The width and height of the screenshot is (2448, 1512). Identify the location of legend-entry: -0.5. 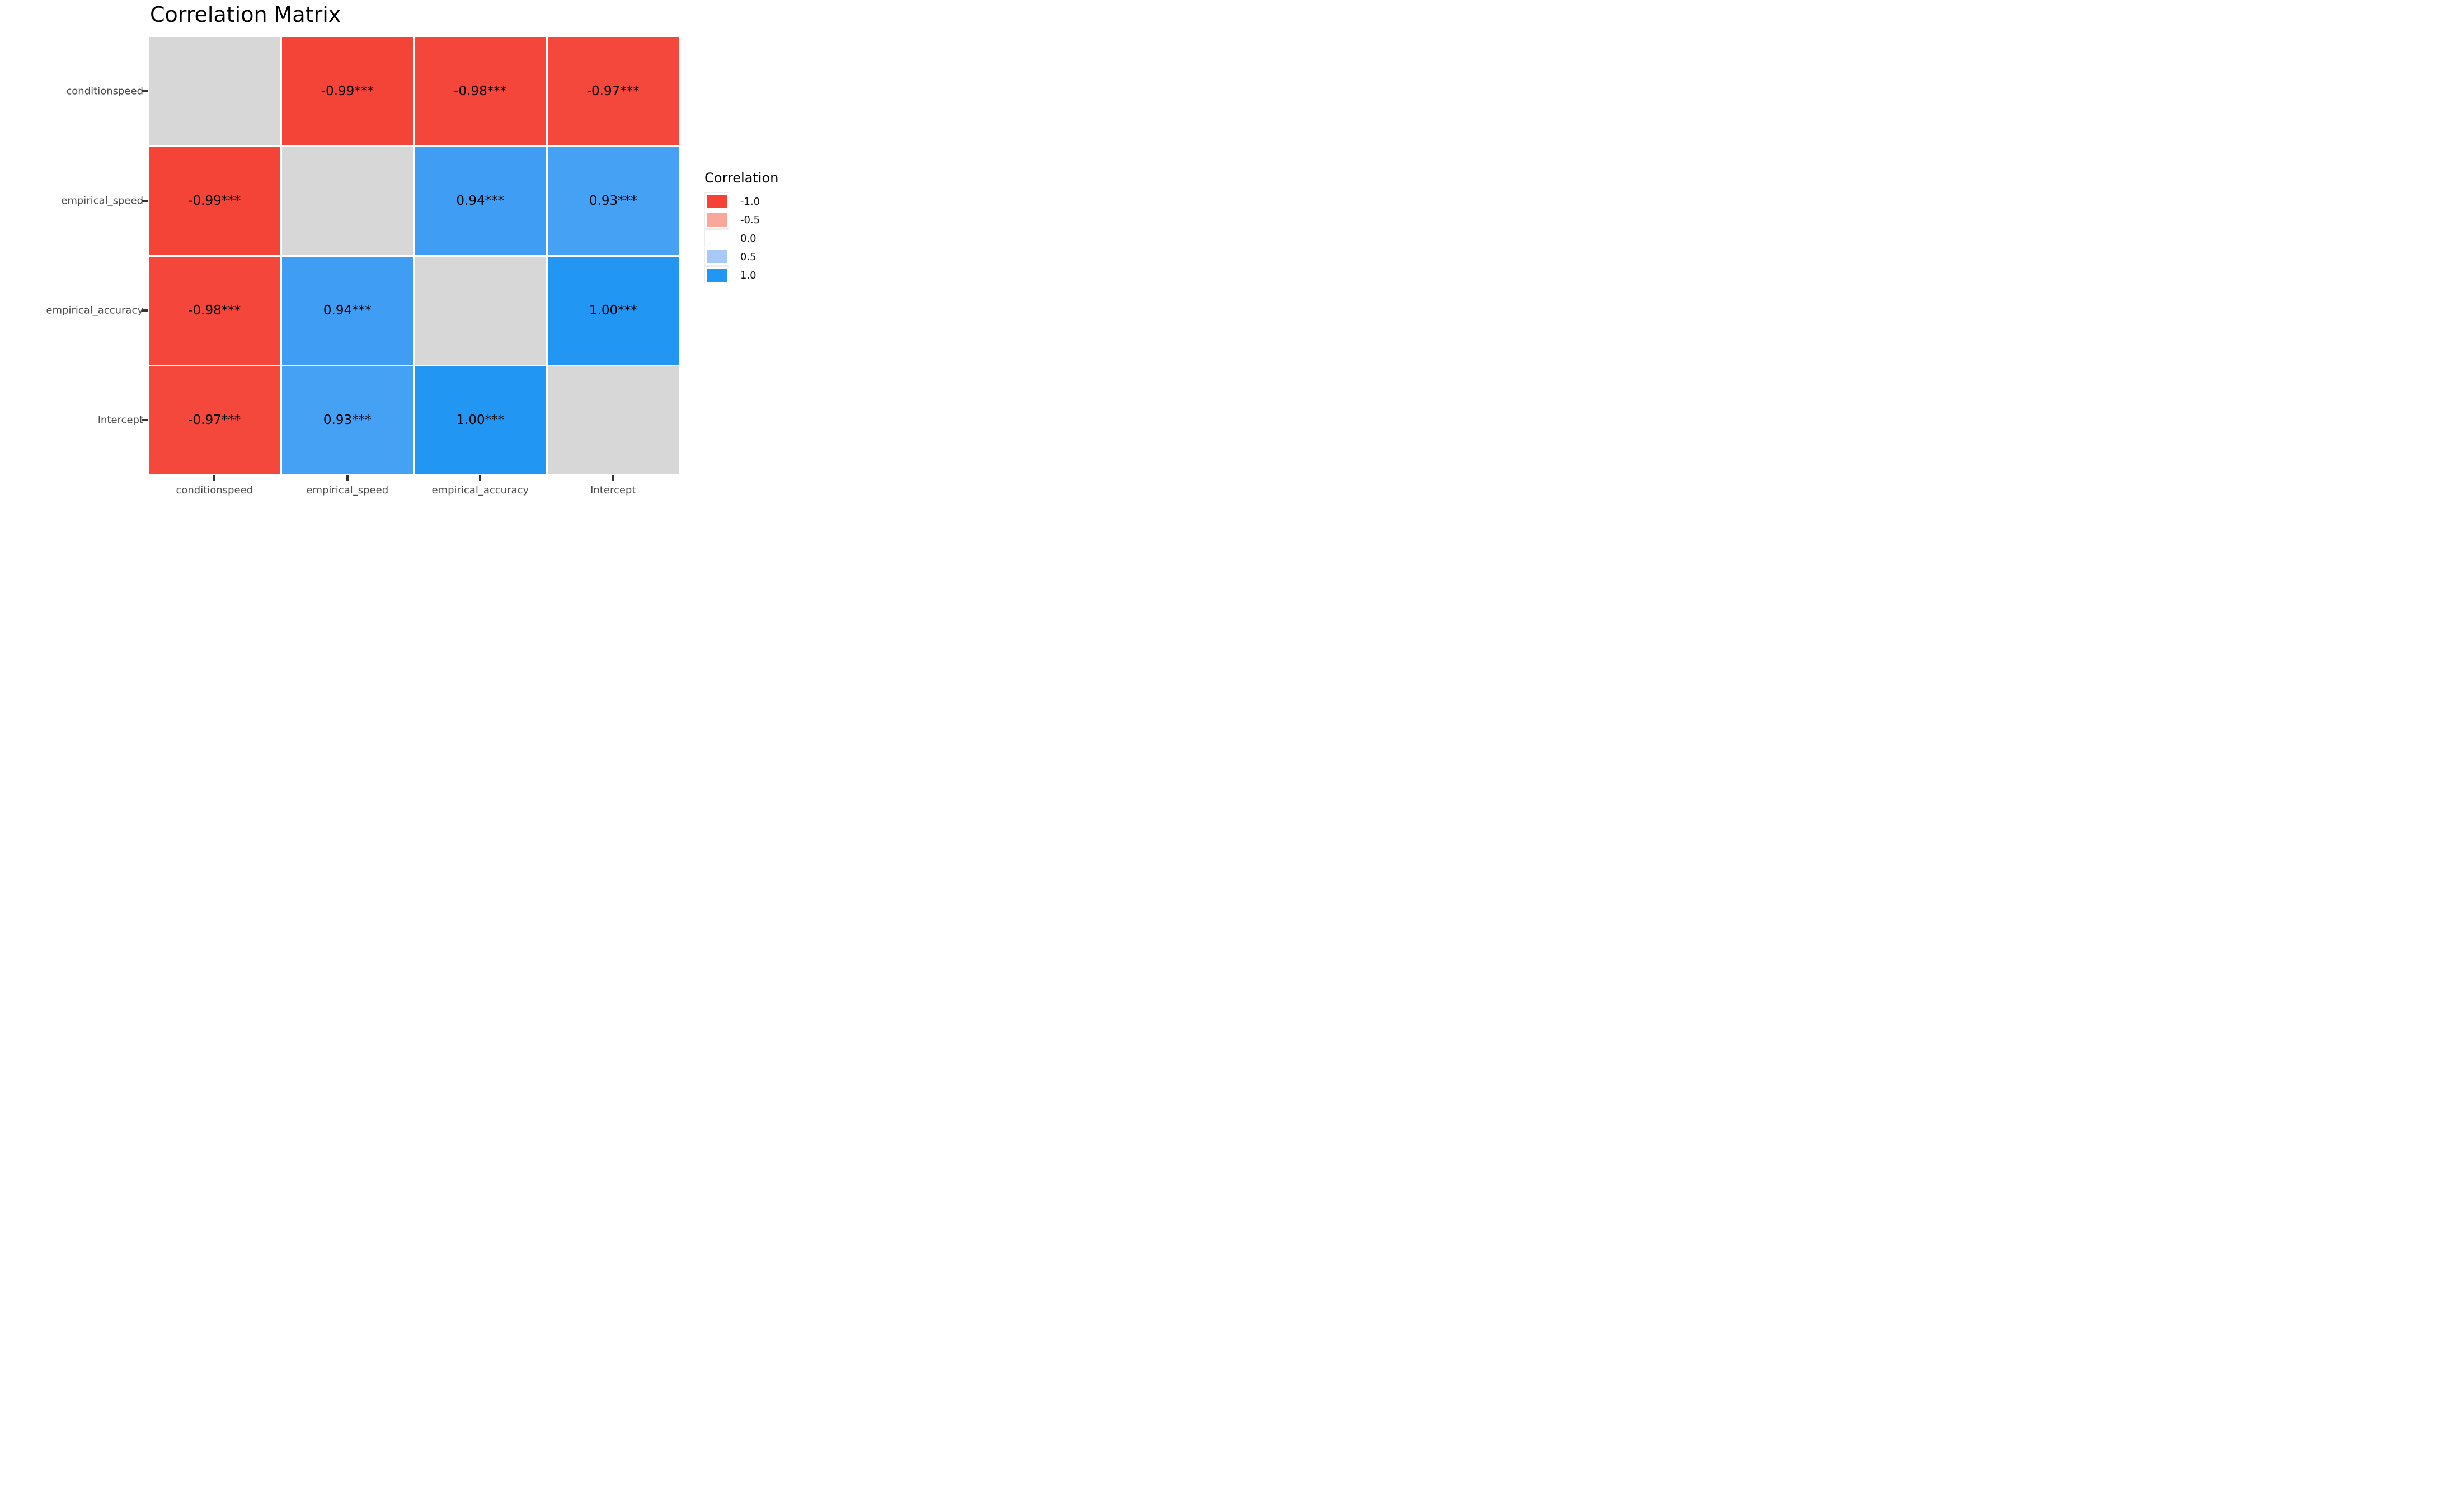
(741, 220).